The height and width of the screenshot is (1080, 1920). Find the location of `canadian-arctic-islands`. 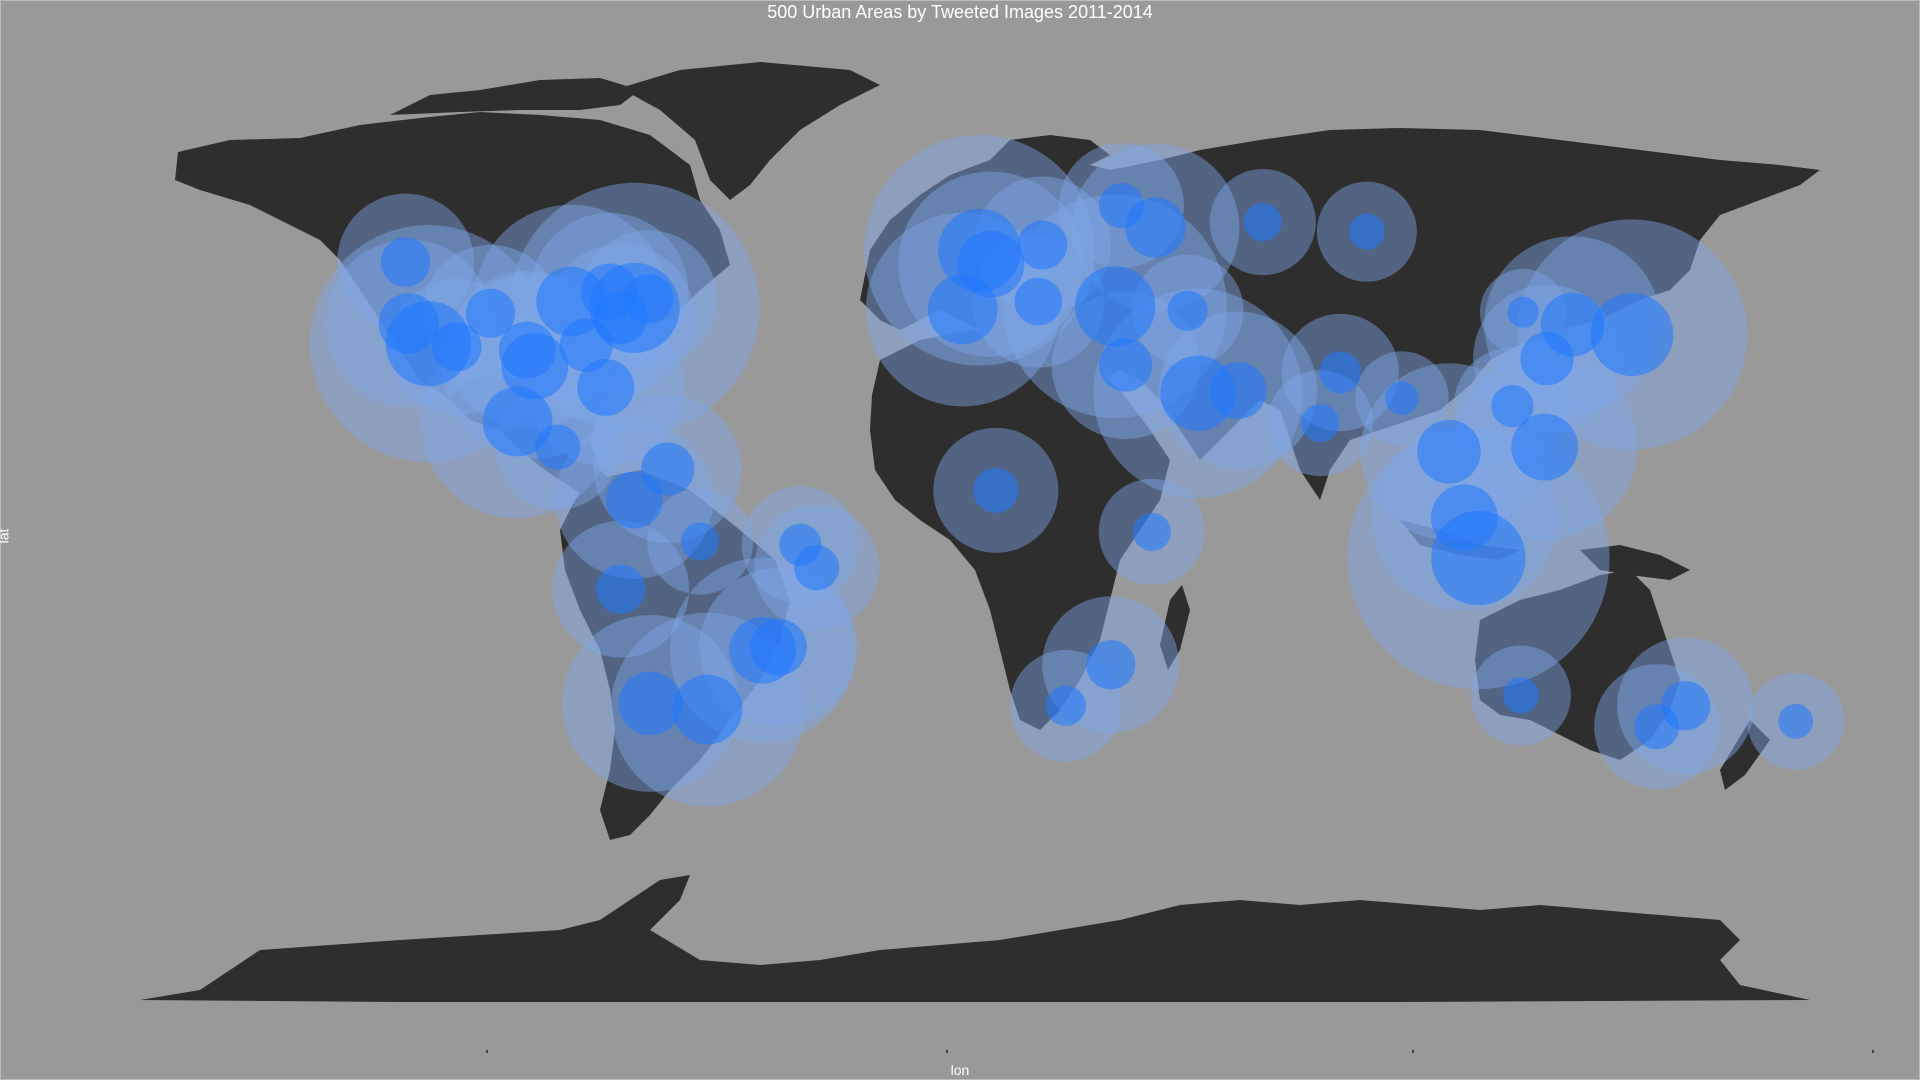

canadian-arctic-islands is located at coordinates (515, 96).